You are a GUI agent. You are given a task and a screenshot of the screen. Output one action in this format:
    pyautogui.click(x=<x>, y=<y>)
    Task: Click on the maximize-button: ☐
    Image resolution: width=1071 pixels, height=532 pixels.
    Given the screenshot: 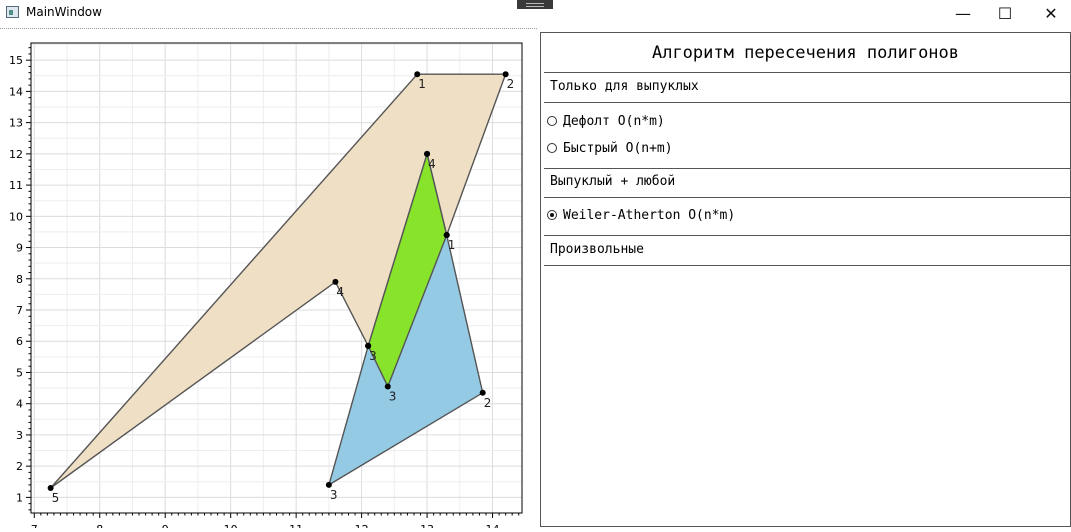 What is the action you would take?
    pyautogui.click(x=1005, y=13)
    